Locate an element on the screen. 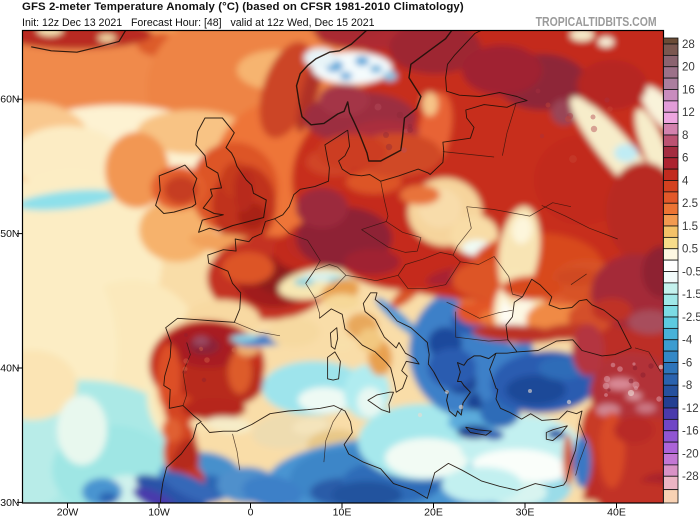  svg-text: 50N is located at coordinates (9, 234).